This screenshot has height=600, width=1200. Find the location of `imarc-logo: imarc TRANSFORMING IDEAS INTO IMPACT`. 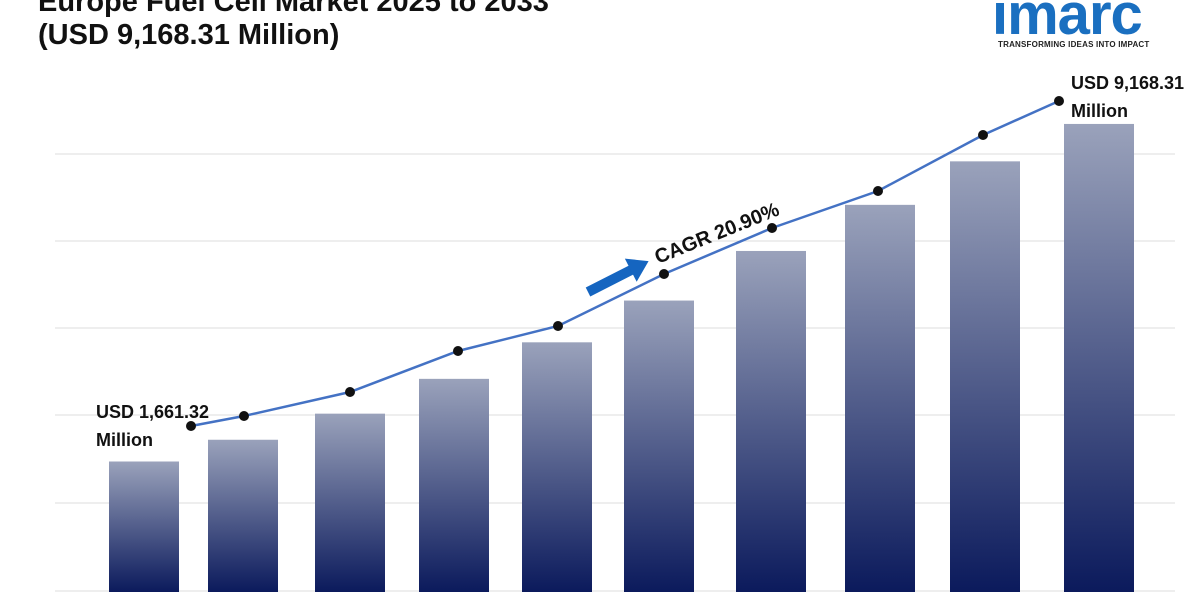

imarc-logo: imarc TRANSFORMING IDEAS INTO IMPACT is located at coordinates (1092, 26).